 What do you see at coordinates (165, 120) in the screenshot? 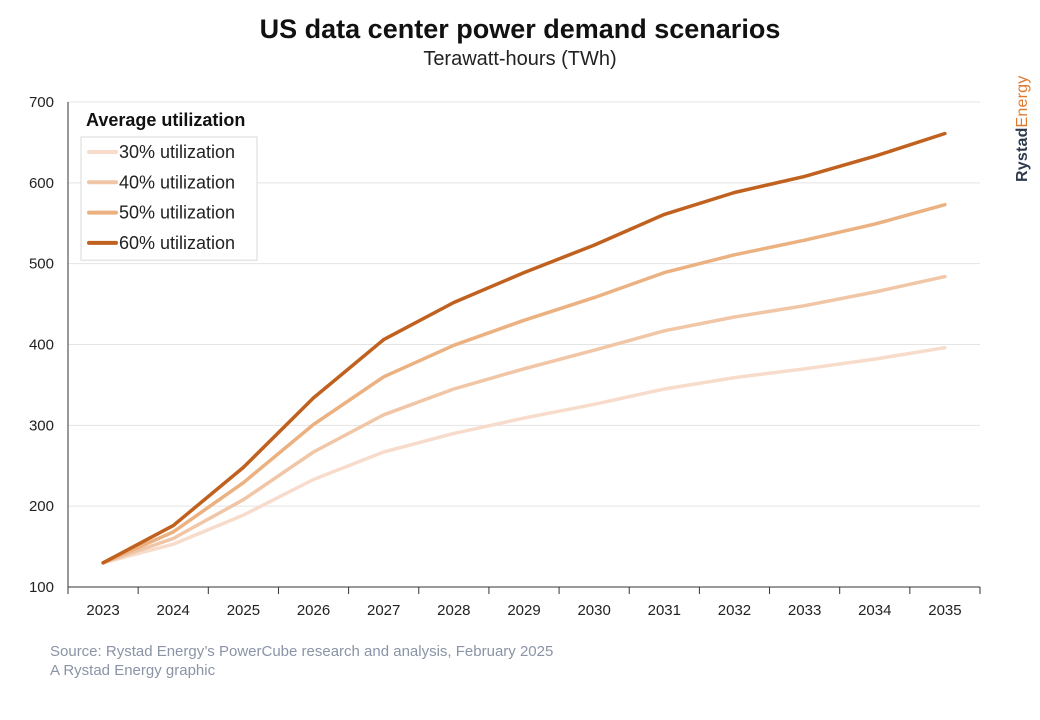
I see `legend-title: Average utilization` at bounding box center [165, 120].